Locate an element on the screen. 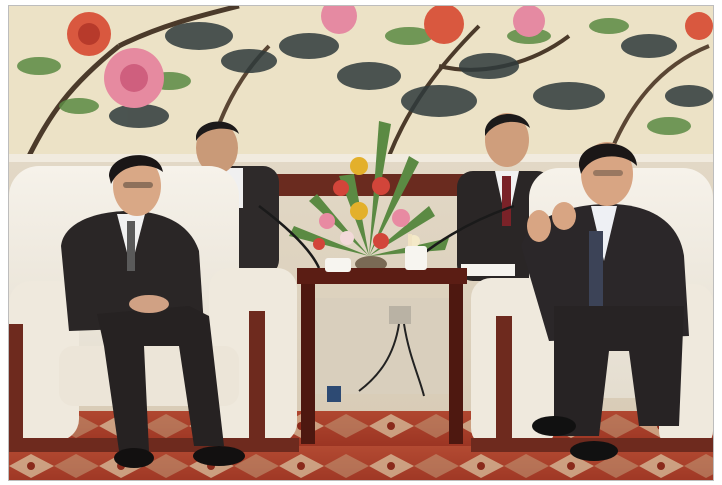 The height and width of the screenshot is (485, 722). notepad is located at coordinates (488, 270).